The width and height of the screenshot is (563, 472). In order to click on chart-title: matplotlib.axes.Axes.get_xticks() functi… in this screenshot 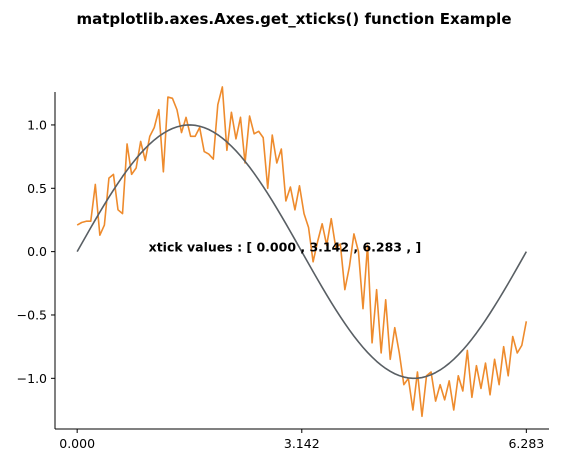, I will do `click(294, 19)`.